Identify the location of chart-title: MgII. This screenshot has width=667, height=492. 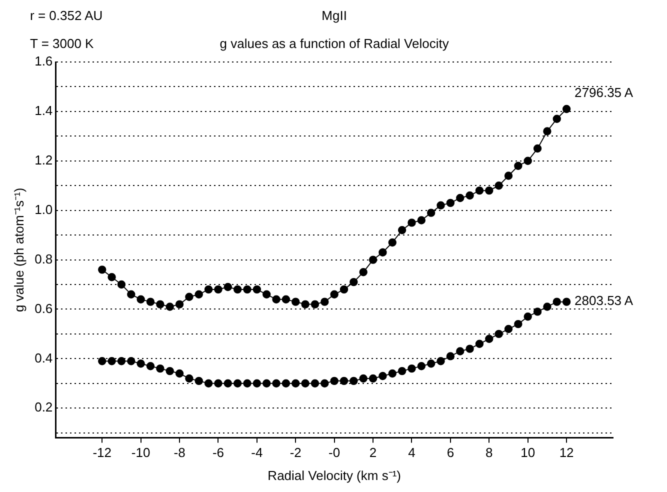
(334, 15).